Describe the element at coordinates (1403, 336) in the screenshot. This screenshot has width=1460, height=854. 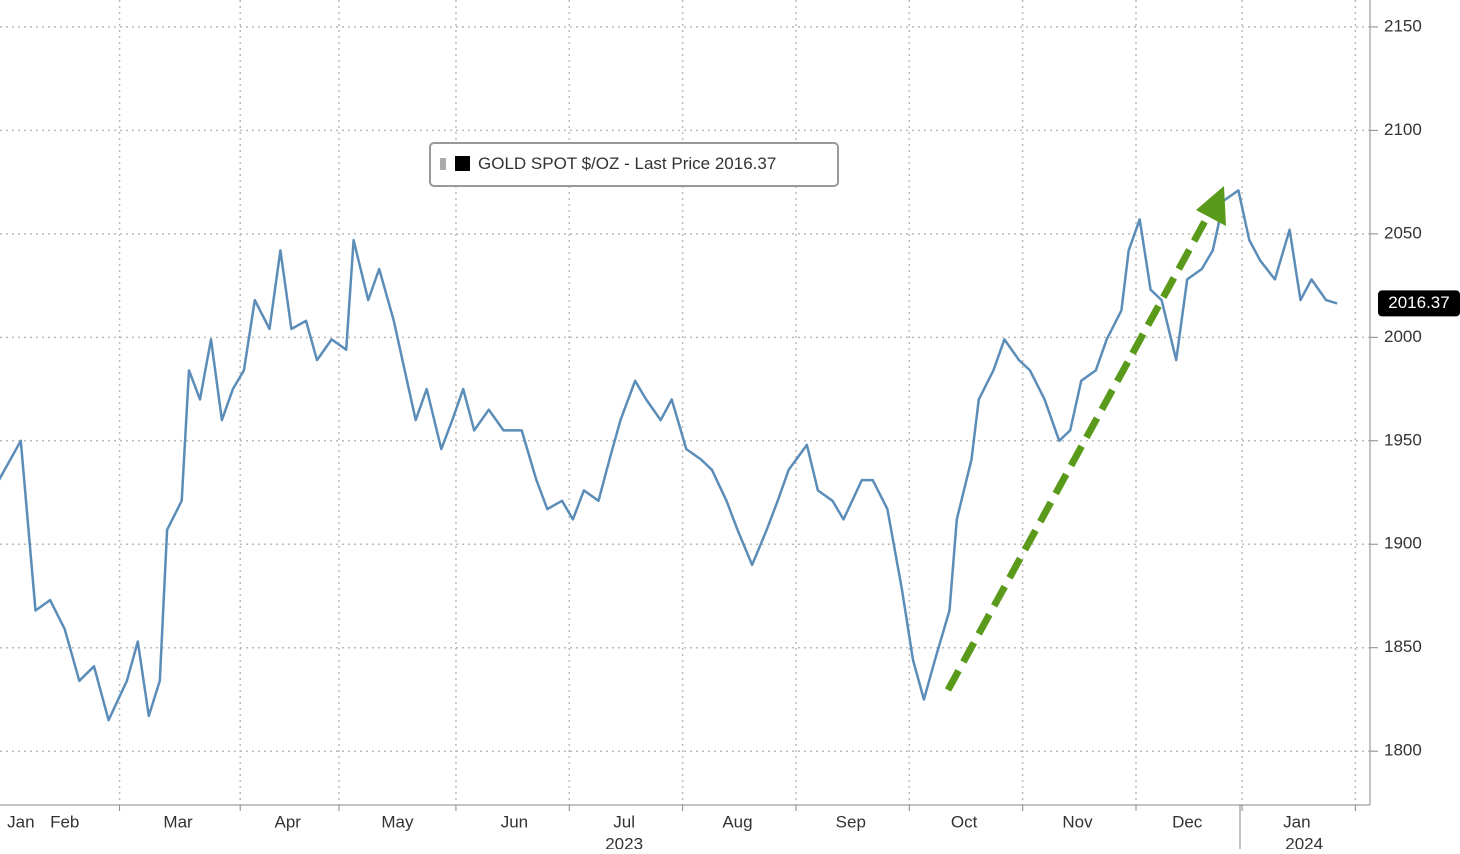
I see `y-tick-label: 2000` at that location.